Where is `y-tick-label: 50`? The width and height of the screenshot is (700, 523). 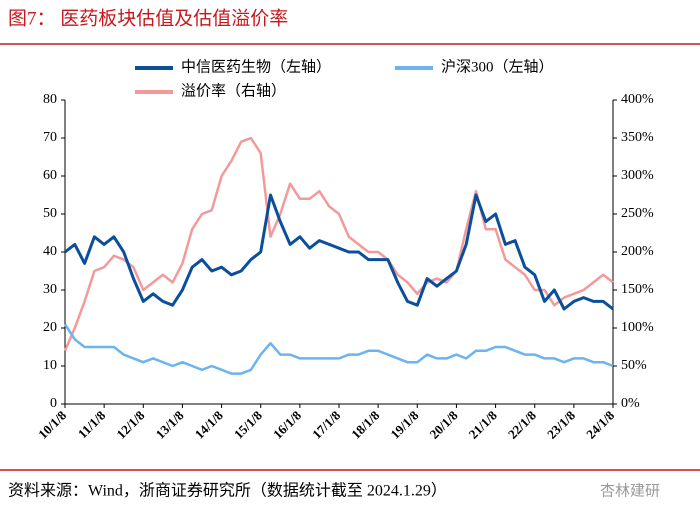
y-tick-label: 50 is located at coordinates (50, 213).